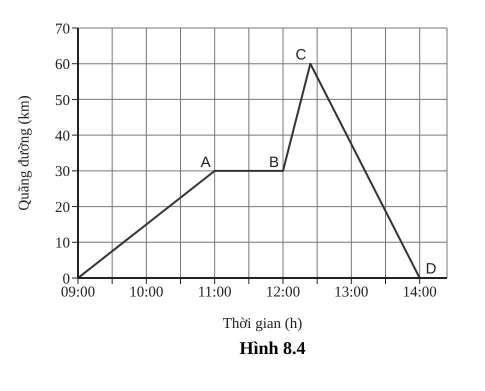  Describe the element at coordinates (215, 292) in the screenshot. I see `x-tick-label: 11:00` at that location.